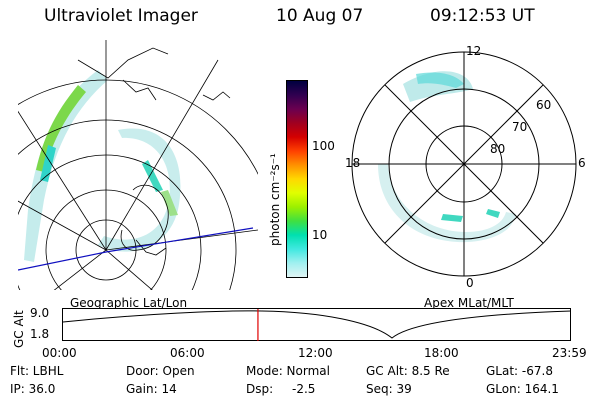 The height and width of the screenshot is (400, 600). What do you see at coordinates (474, 51) in the screenshot?
I see `mlt-label-12: 12` at bounding box center [474, 51].